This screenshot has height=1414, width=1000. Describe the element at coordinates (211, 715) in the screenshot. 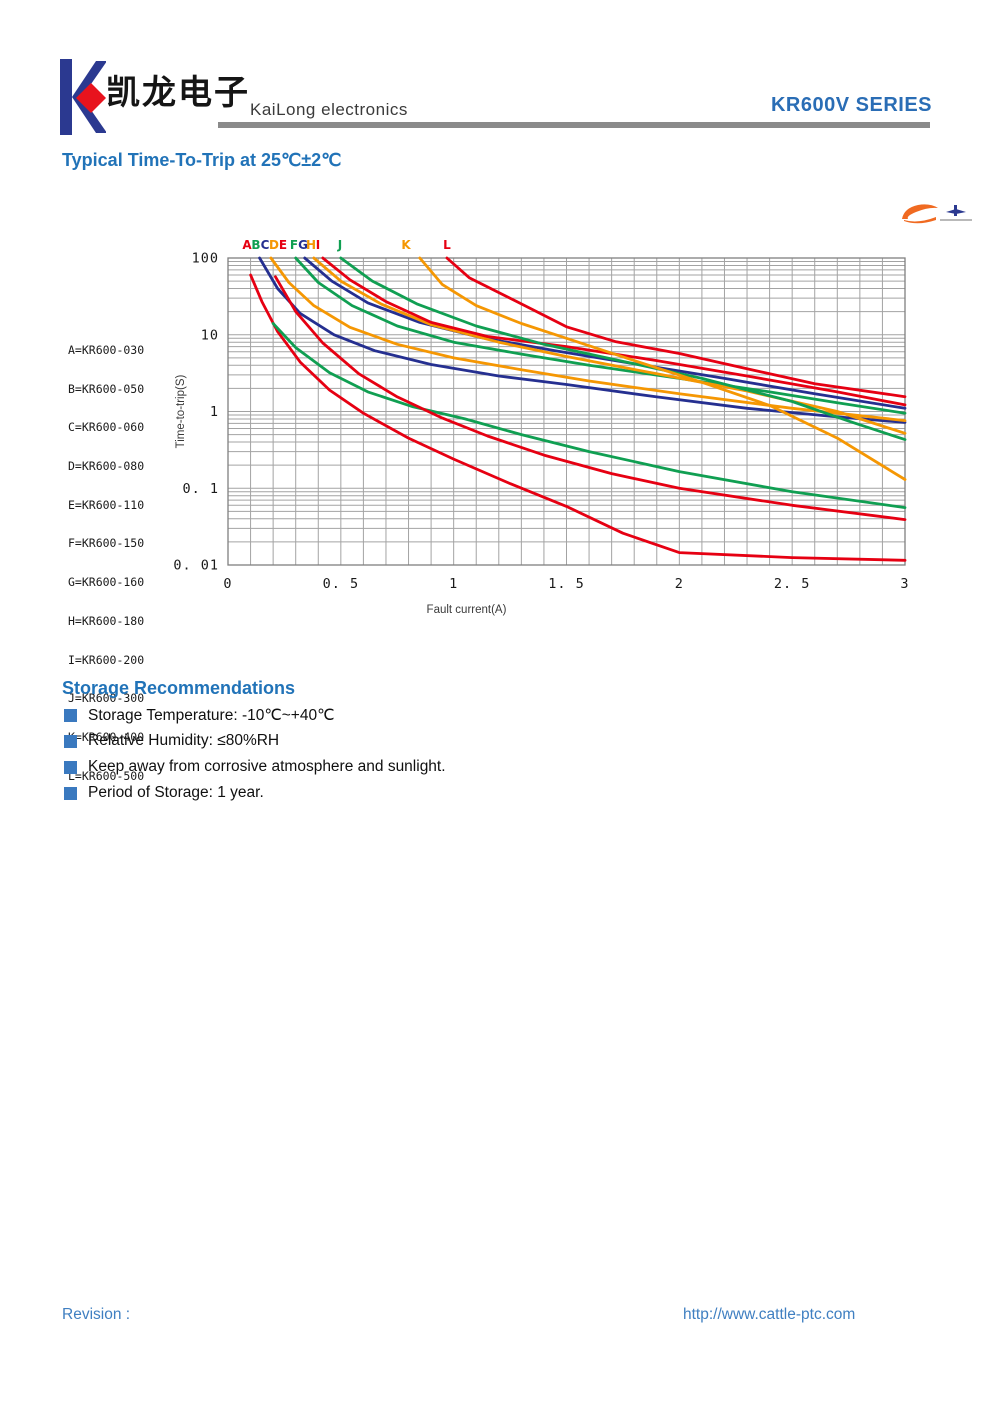

I see `storage-item-text: Storage Temperature: -10℃~+40℃` at that location.